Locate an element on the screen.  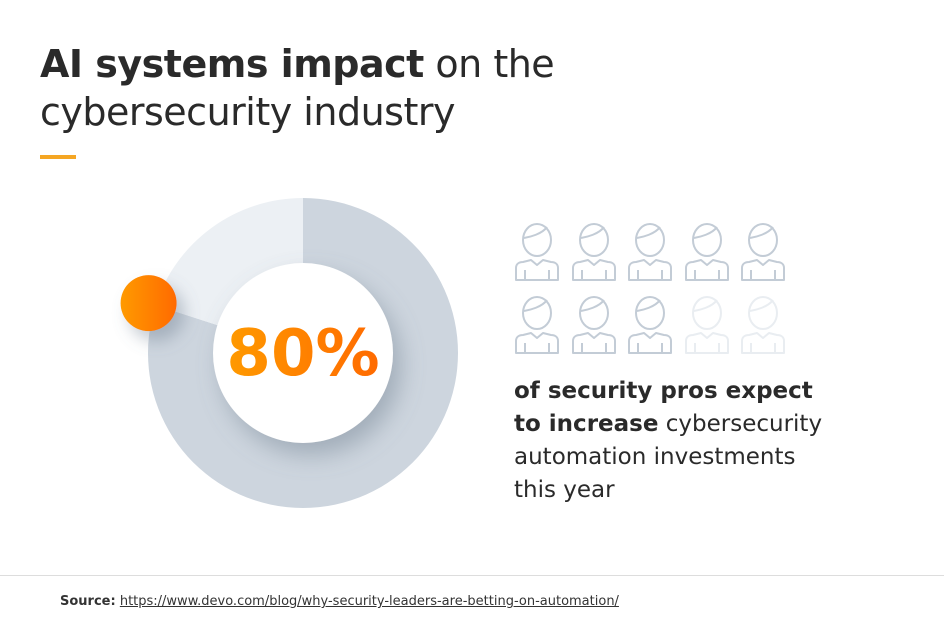
donut-center is located at coordinates (303, 353).